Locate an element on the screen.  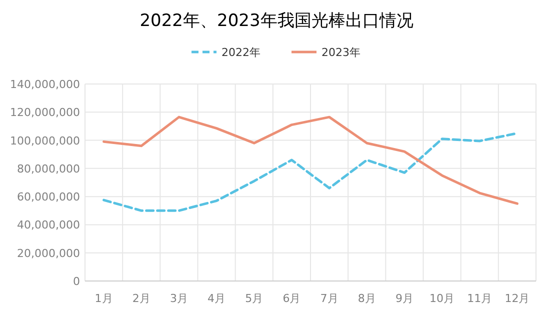
y-tick-label: 140,000,000 is located at coordinates (45, 84).